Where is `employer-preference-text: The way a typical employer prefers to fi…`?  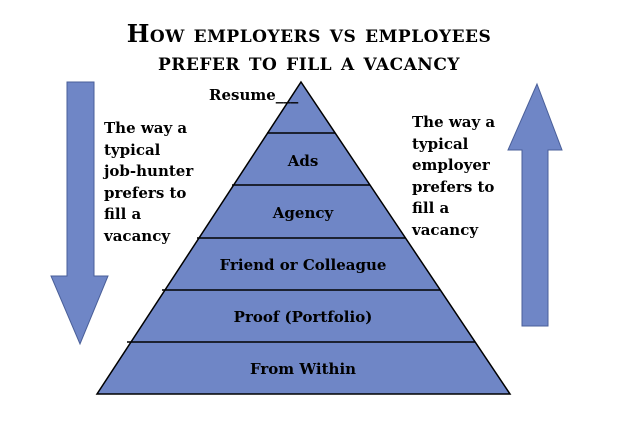
employer-preference-text: The way a typical employer prefers to fi… is located at coordinates (454, 176).